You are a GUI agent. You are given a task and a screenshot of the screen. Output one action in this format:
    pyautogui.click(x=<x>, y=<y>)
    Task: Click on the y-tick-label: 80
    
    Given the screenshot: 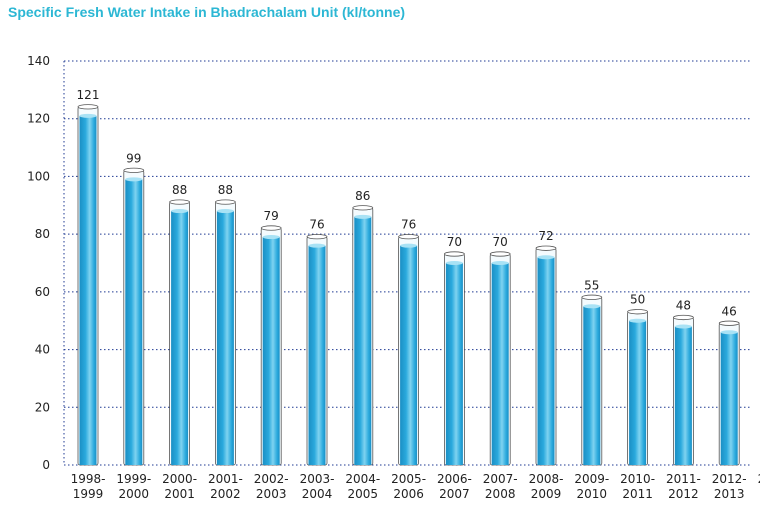 What is the action you would take?
    pyautogui.click(x=42, y=234)
    